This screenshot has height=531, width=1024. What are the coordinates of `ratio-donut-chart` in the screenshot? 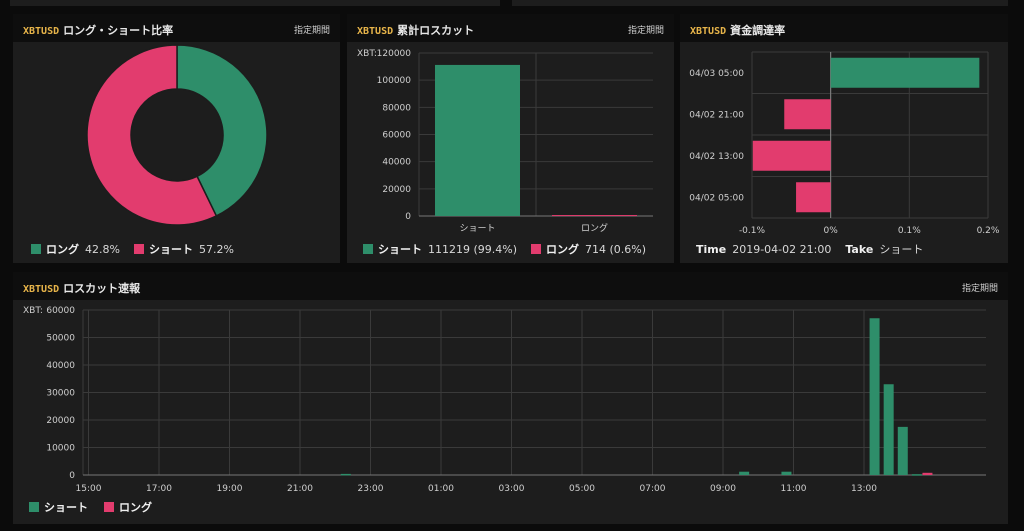 It's located at (177, 135).